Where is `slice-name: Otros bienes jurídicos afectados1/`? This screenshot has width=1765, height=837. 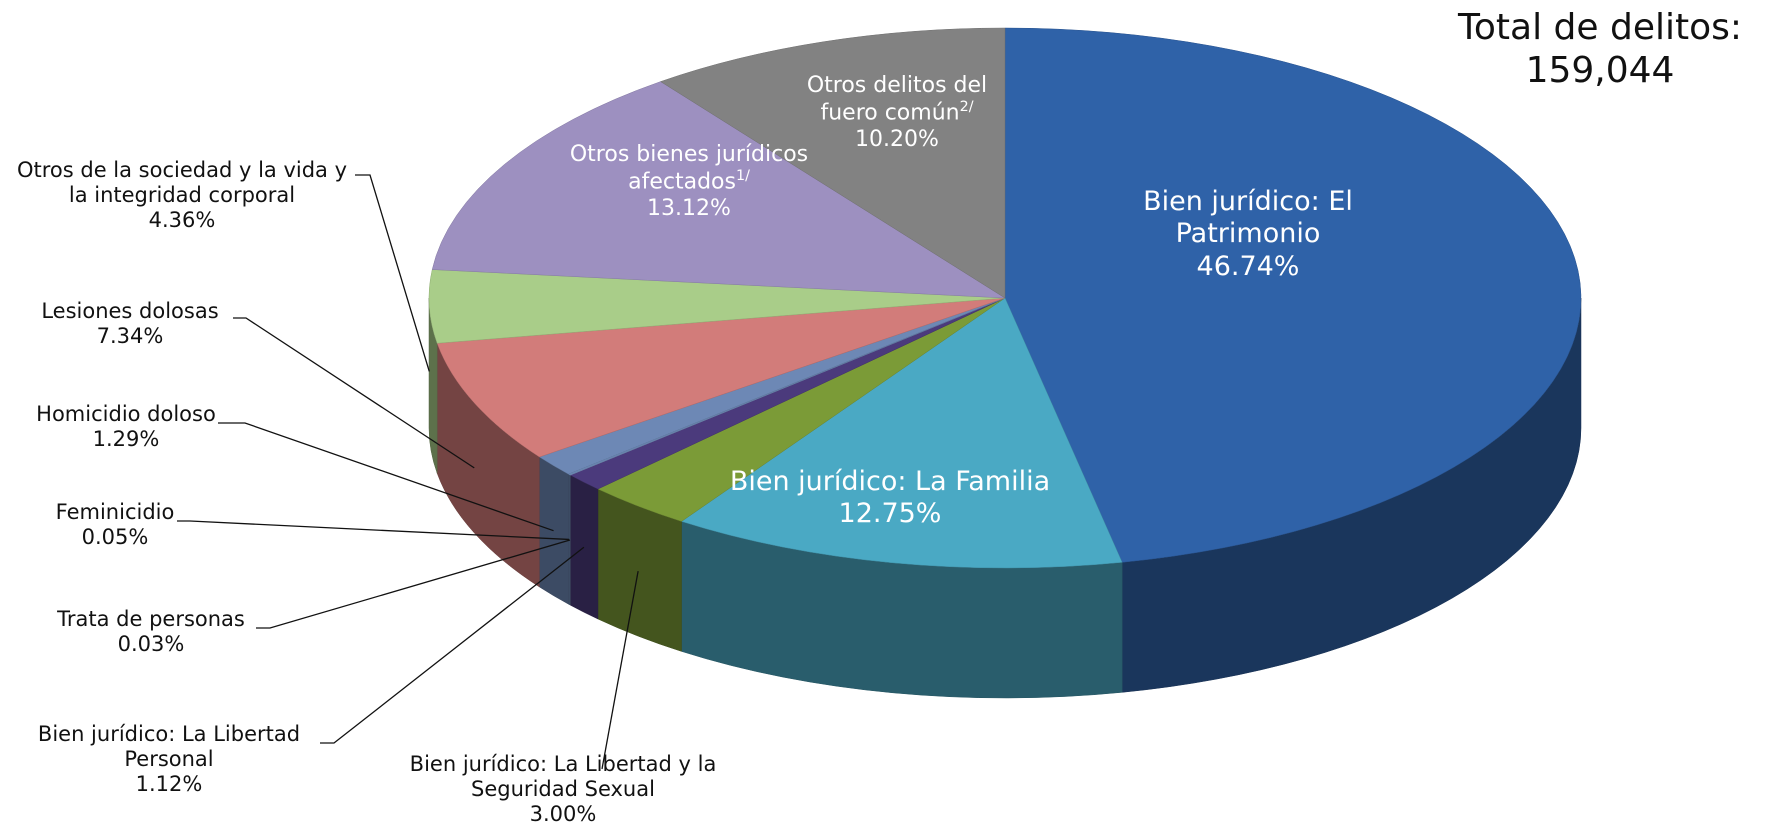 slice-name: Otros bienes jurídicos afectados1/ is located at coordinates (689, 169).